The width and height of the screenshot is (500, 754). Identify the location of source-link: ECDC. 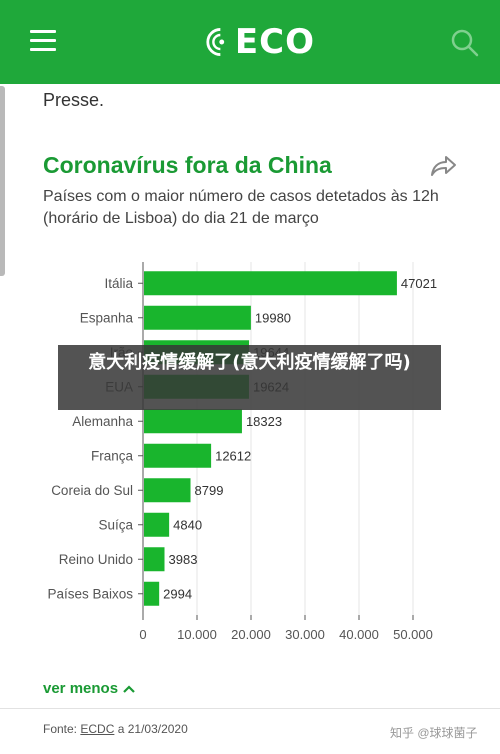
(97, 729).